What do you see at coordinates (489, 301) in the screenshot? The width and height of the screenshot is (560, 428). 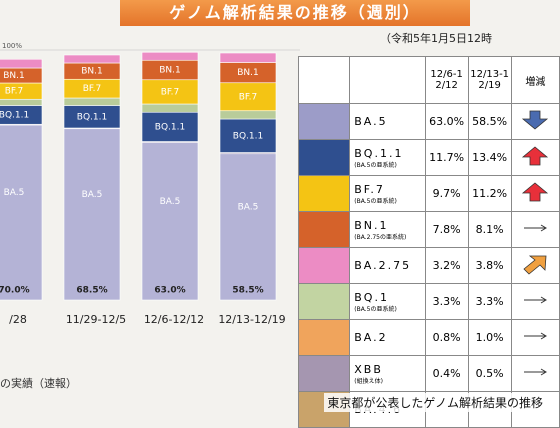 I see `share-week2: 3.3%` at bounding box center [489, 301].